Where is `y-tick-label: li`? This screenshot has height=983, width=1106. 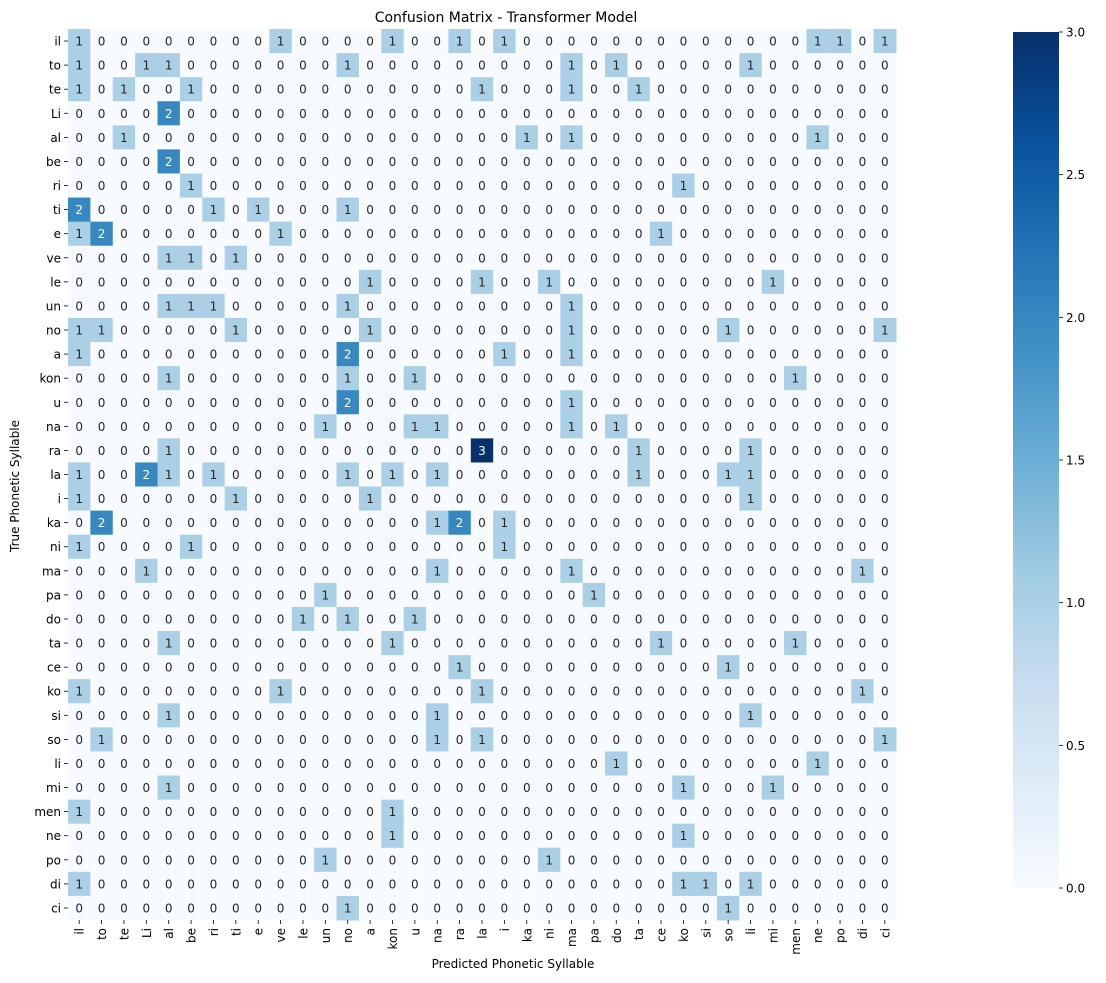 y-tick-label: li is located at coordinates (57, 764).